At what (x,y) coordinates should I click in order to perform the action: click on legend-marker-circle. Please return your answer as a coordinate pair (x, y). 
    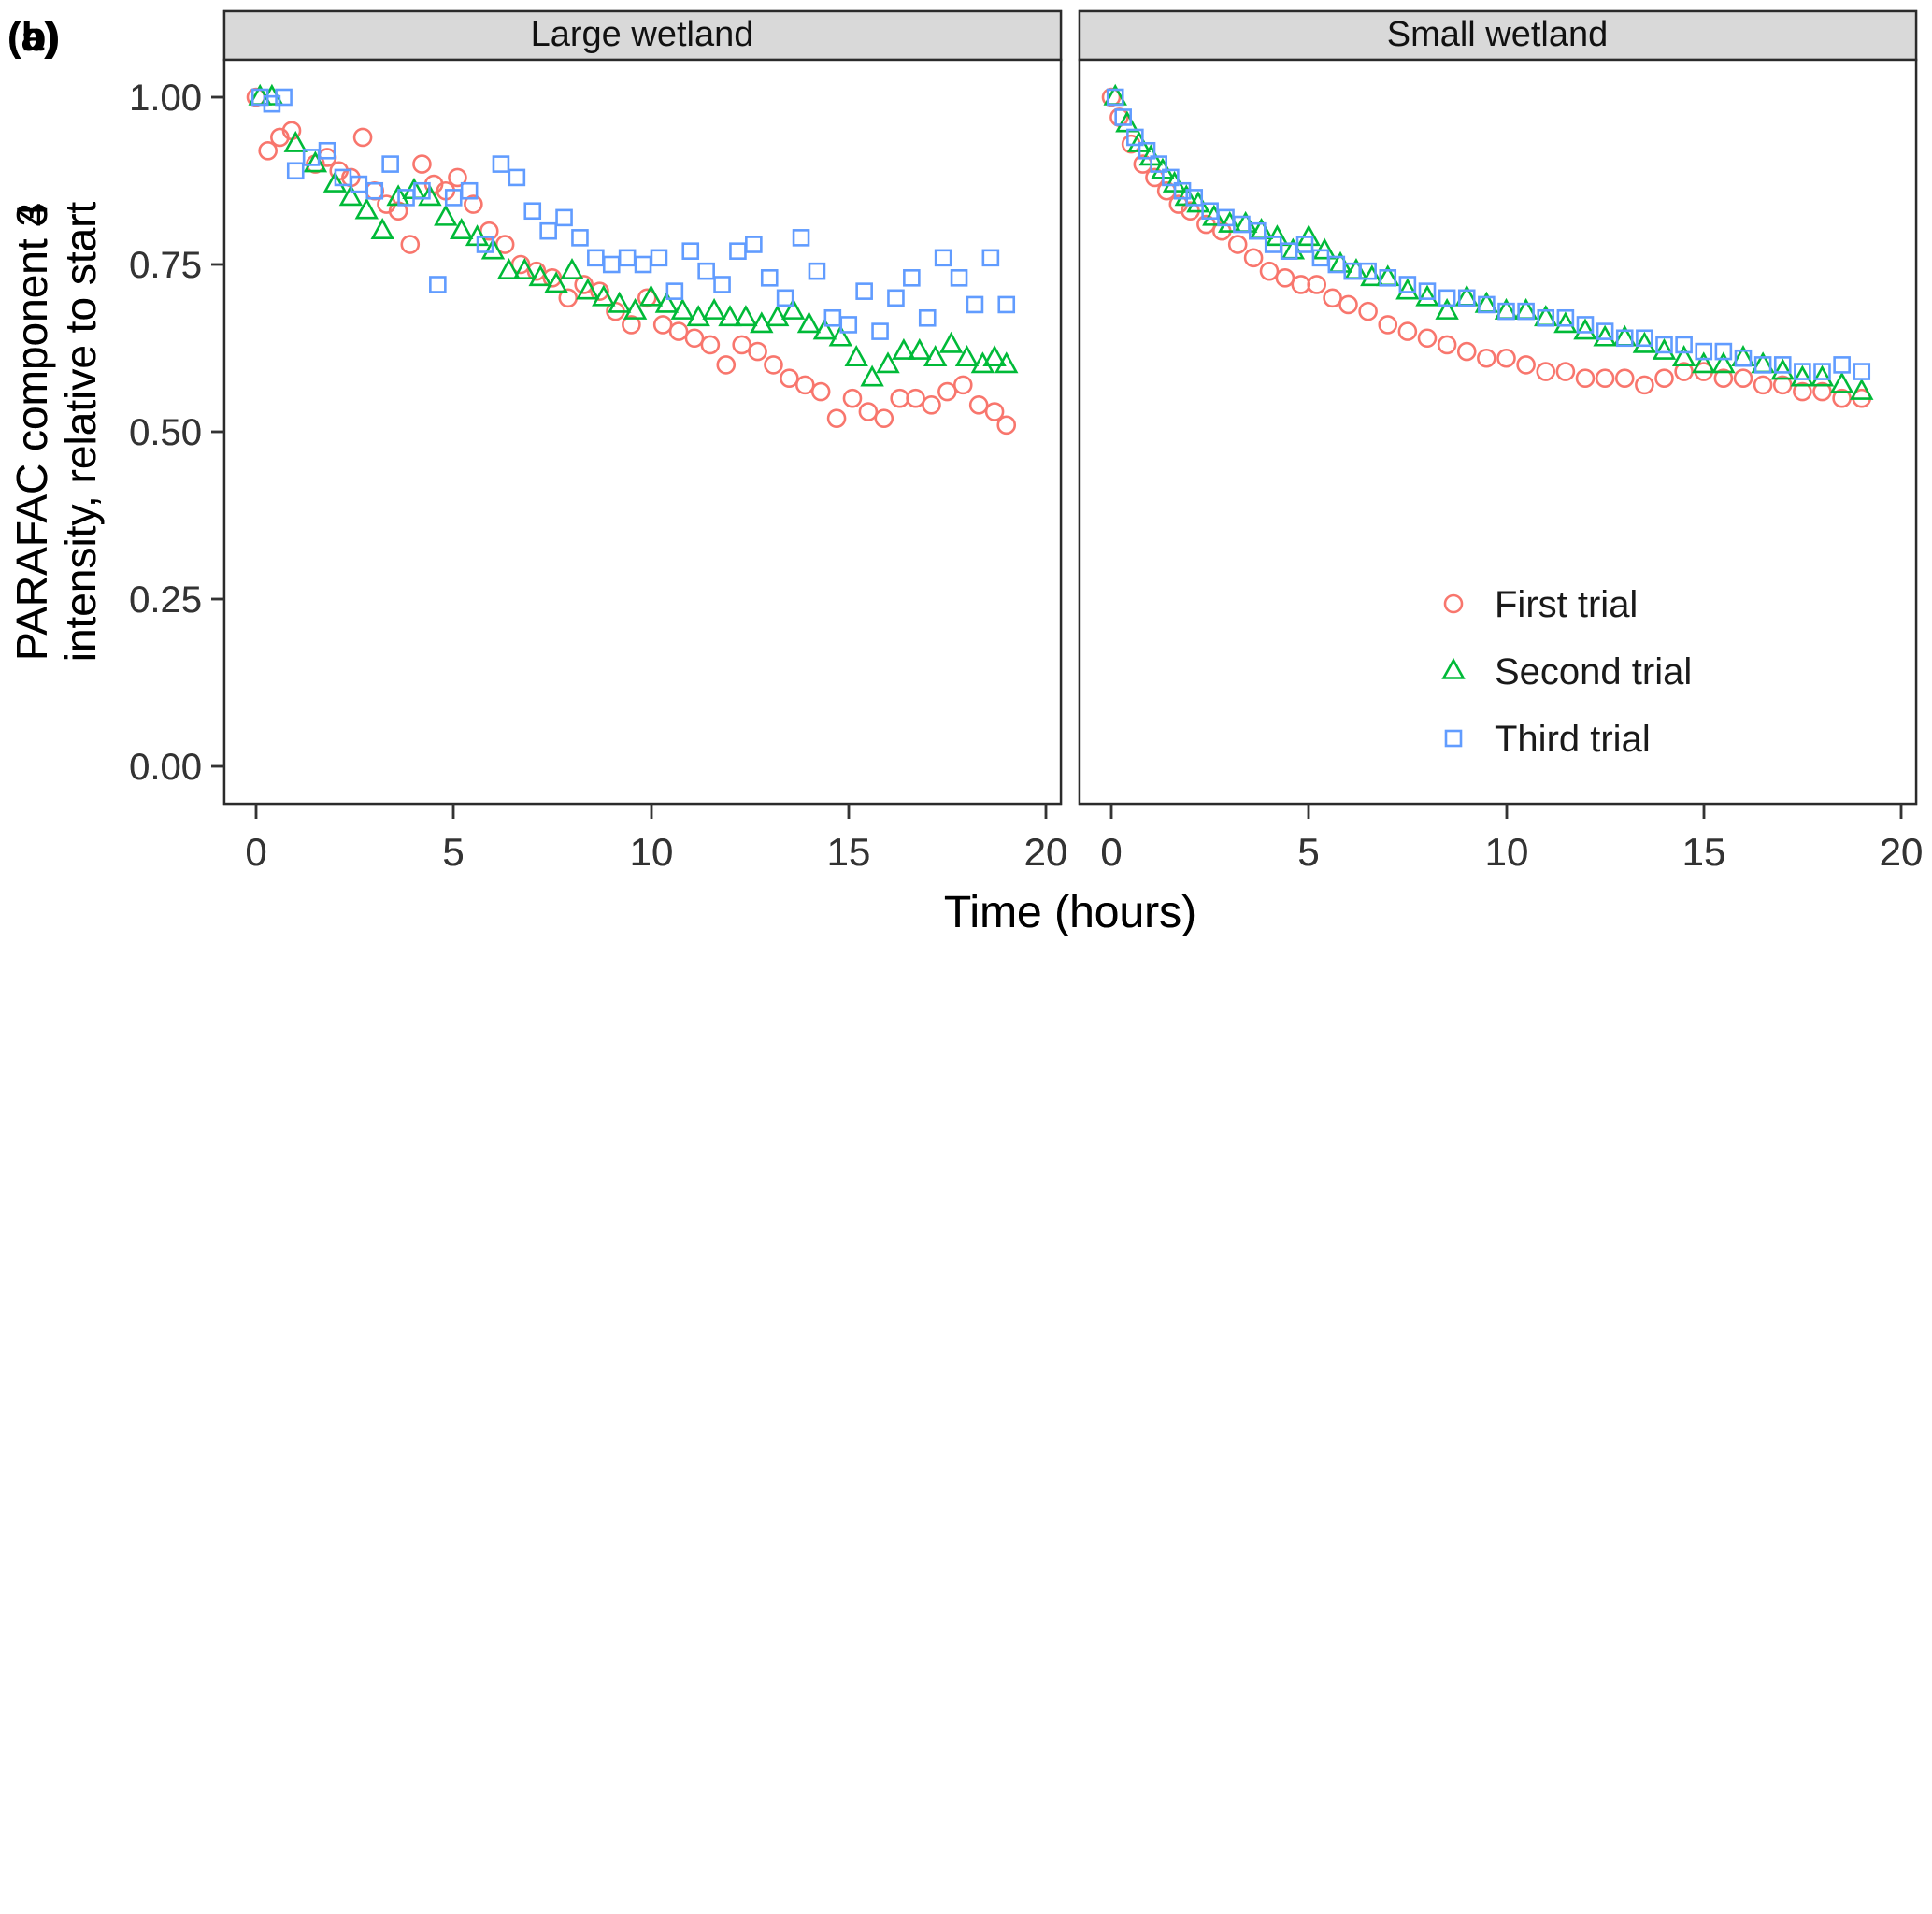
    Looking at the image, I should click on (1453, 603).